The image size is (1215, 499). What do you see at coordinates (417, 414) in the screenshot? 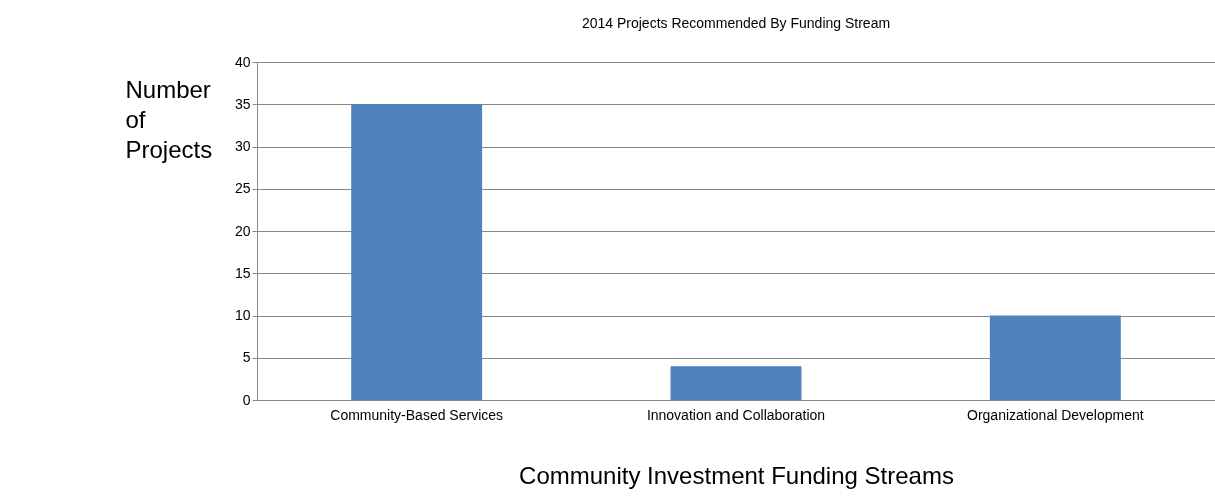
I see `x-tick-label: Community-Based Services` at bounding box center [417, 414].